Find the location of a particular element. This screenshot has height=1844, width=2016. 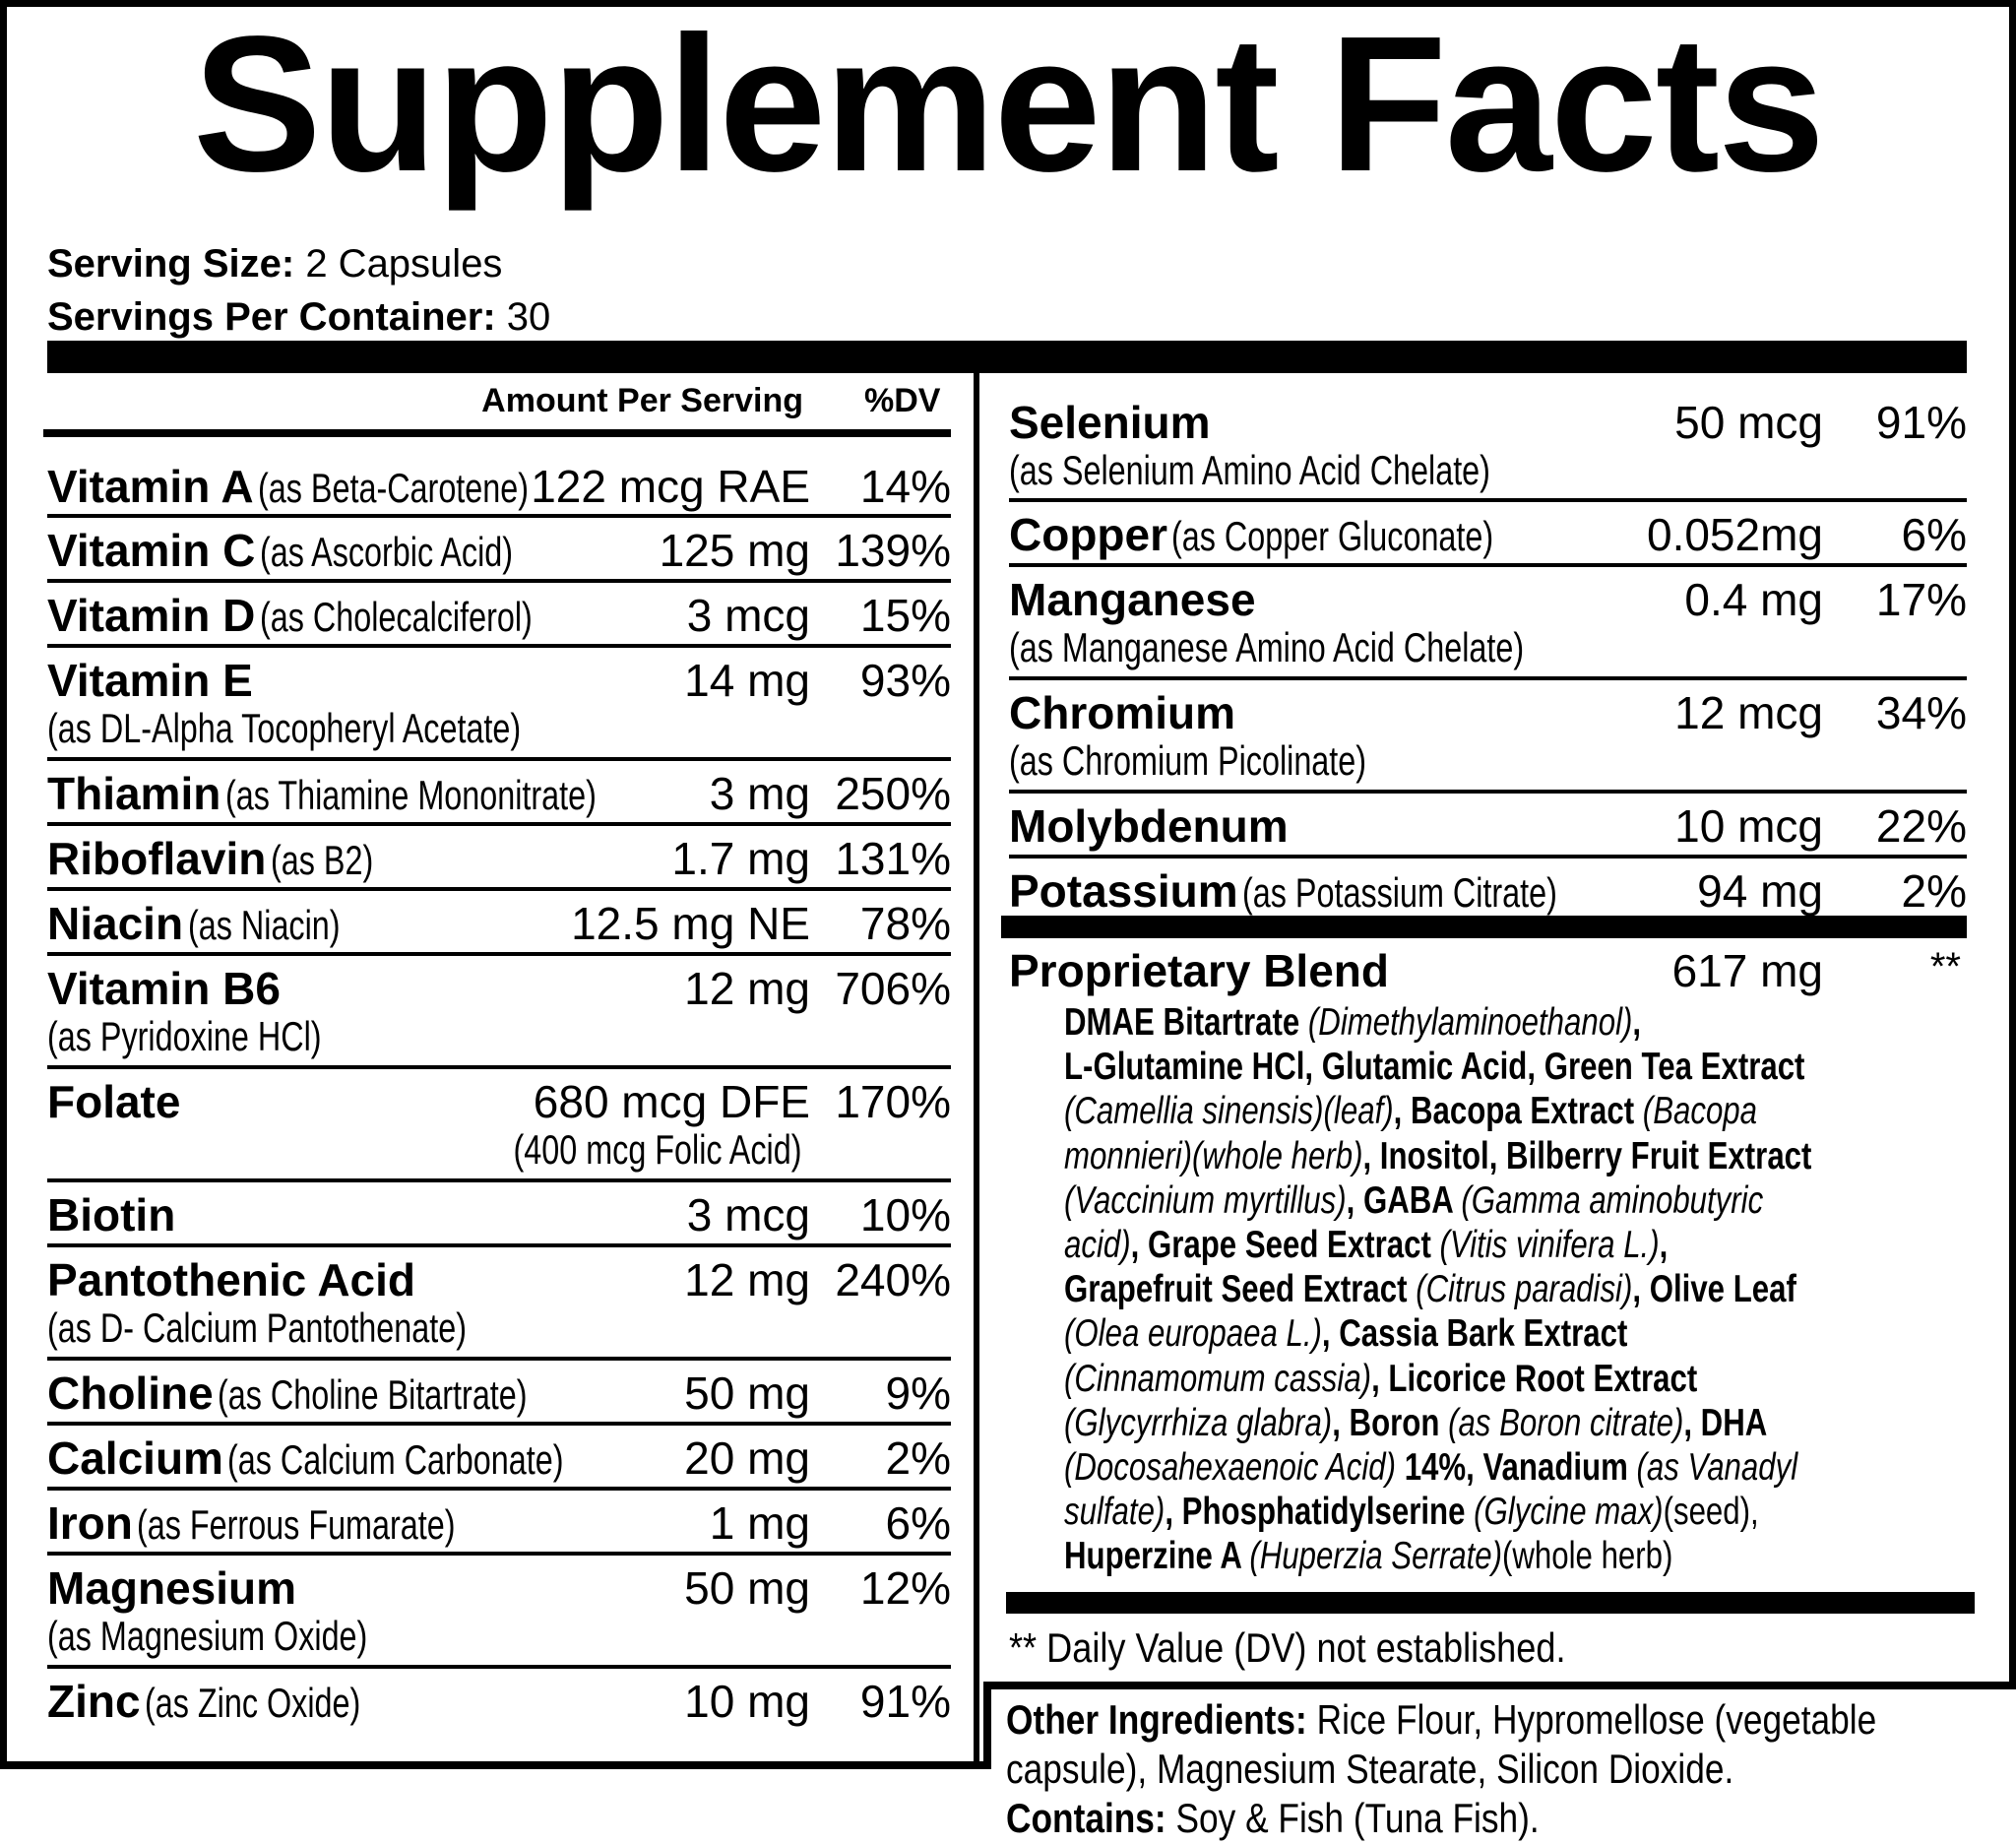

blend-segment: , Olive Leaf is located at coordinates (1714, 1289).